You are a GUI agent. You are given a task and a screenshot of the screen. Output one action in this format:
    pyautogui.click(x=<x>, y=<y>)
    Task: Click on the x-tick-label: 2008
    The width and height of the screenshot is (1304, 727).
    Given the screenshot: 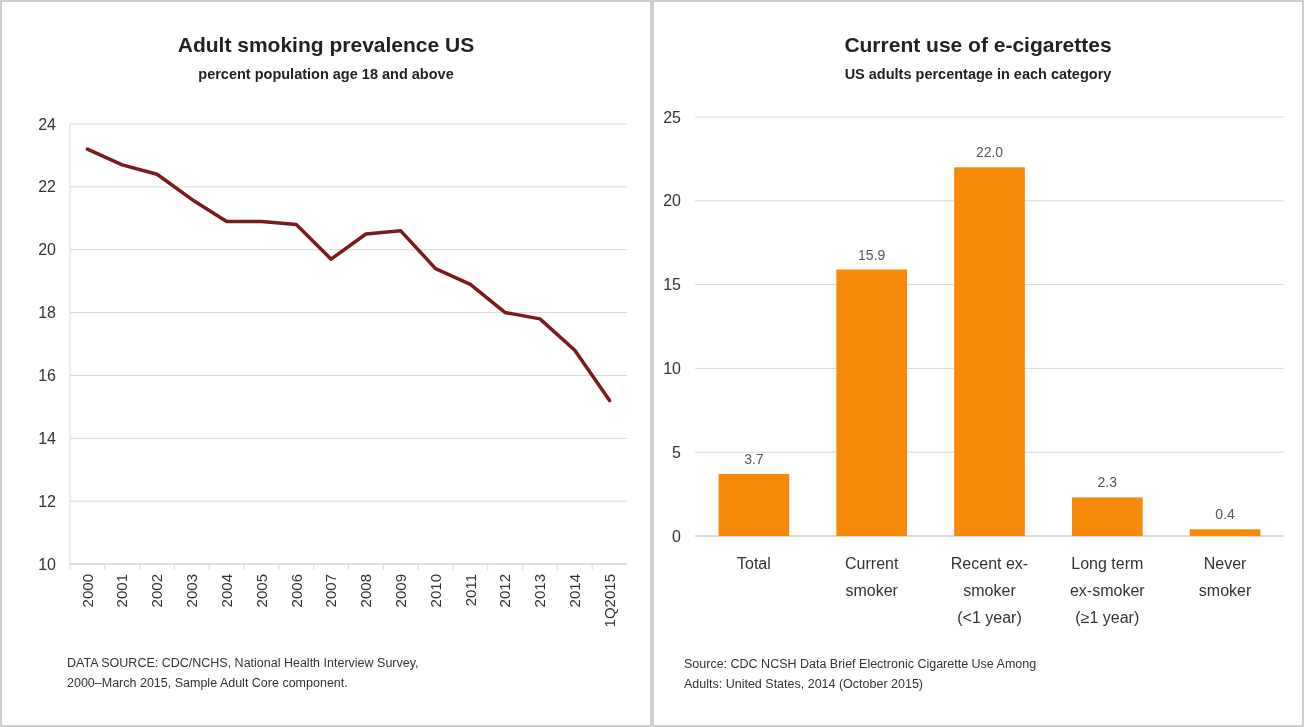 What is the action you would take?
    pyautogui.click(x=366, y=591)
    